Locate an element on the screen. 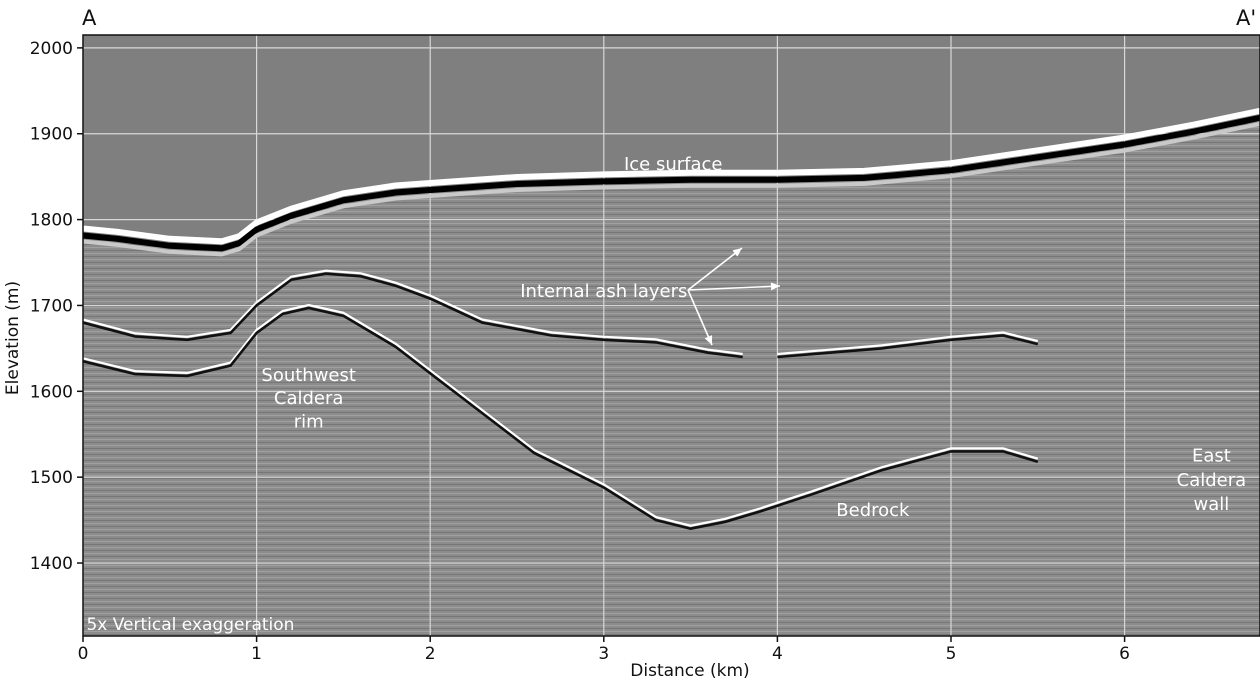 This screenshot has height=682, width=1260. annotation-8: wall is located at coordinates (1212, 504).